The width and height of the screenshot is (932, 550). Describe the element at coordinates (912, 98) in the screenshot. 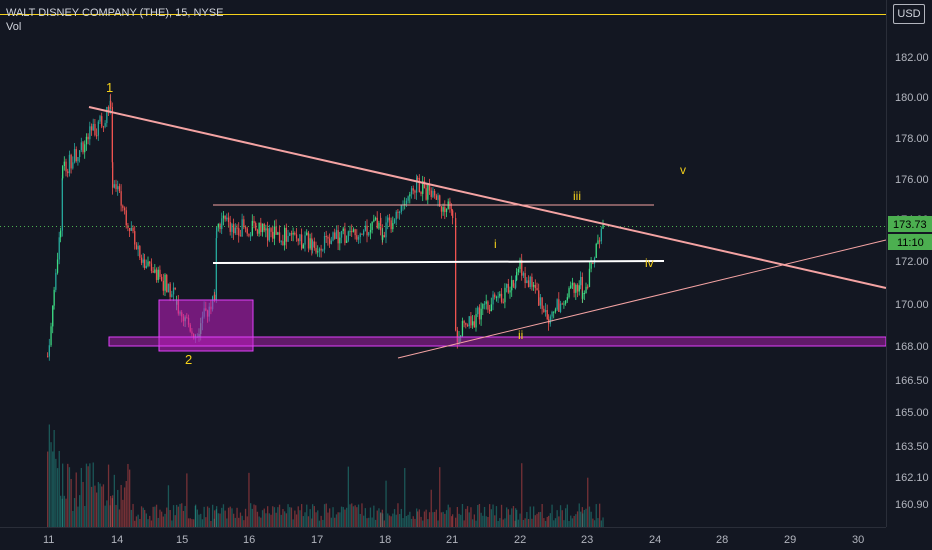

I see `y-tick: 180.00` at that location.